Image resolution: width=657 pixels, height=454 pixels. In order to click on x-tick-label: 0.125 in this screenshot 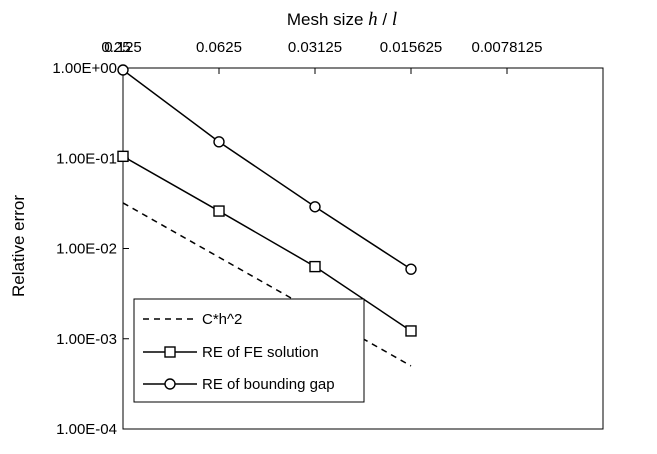, I will do `click(123, 47)`.